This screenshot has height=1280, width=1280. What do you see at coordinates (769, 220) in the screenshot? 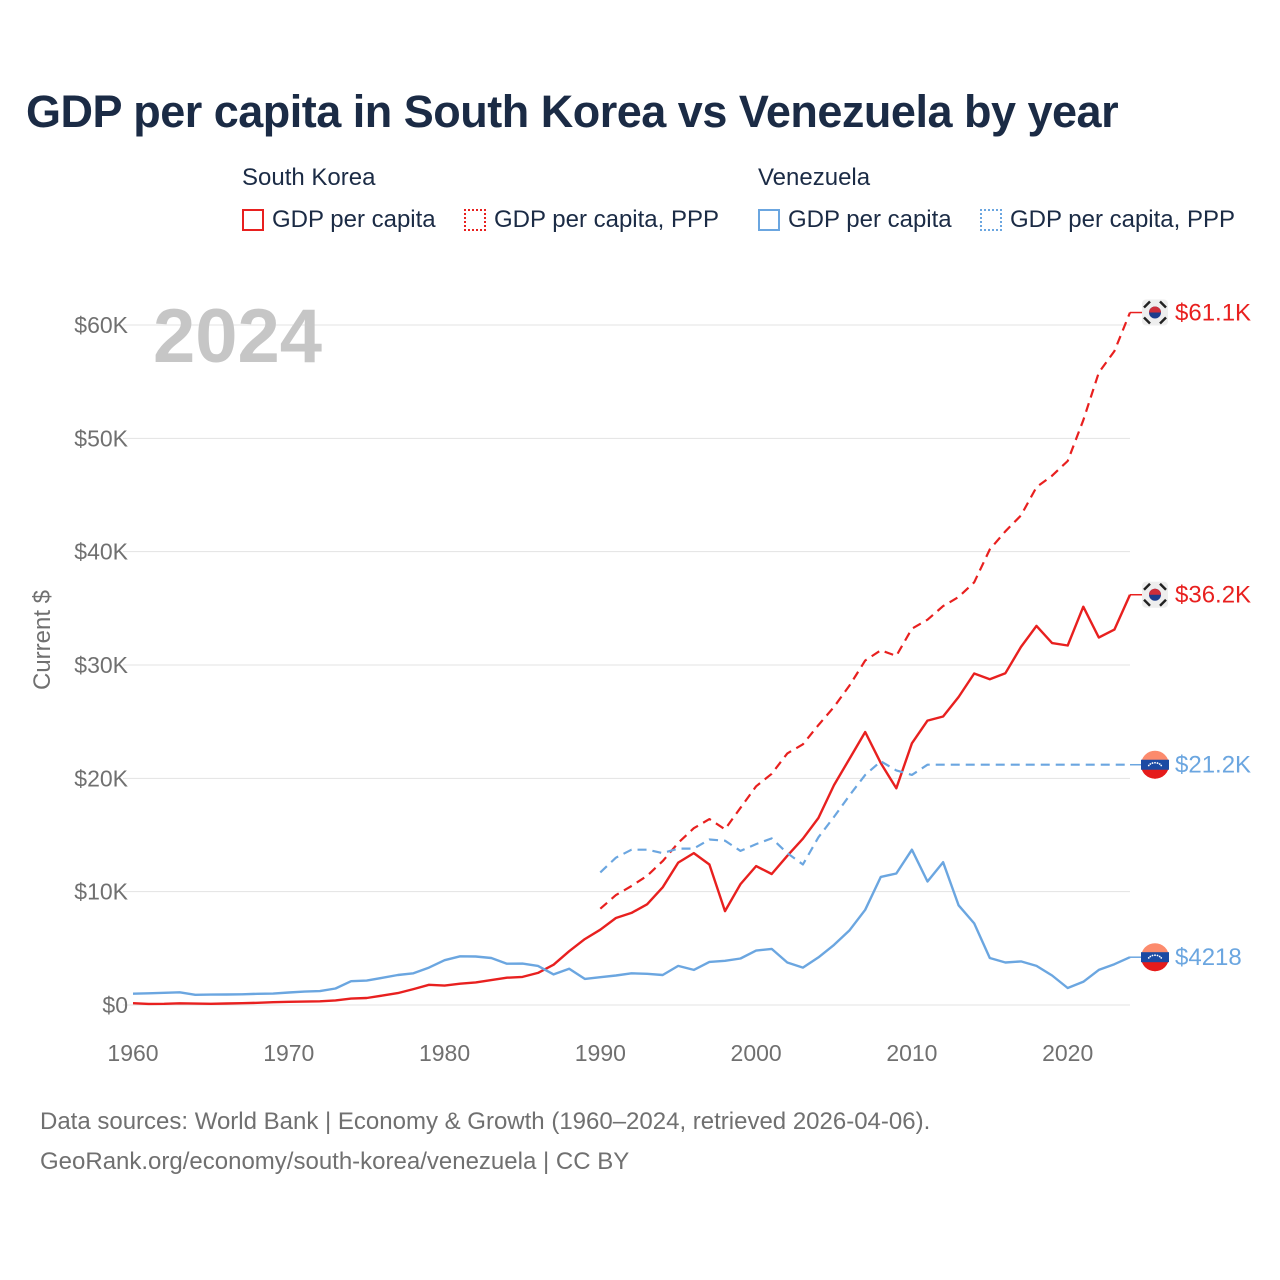
I see `legend-swatch-solid-blue` at bounding box center [769, 220].